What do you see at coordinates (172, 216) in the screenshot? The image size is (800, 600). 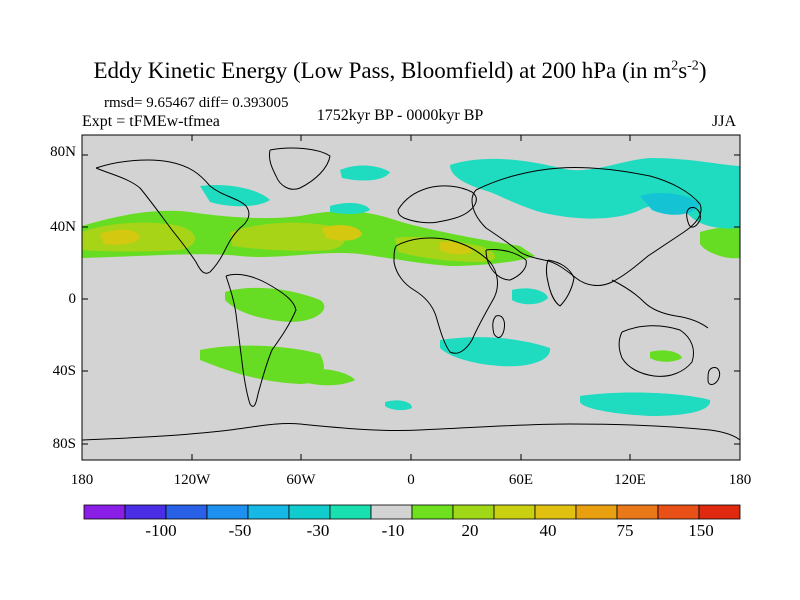 I see `north-america-coast` at bounding box center [172, 216].